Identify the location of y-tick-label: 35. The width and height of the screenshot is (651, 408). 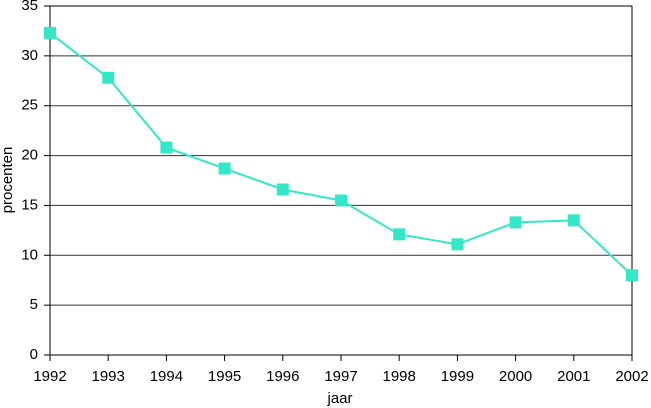
(29, 7).